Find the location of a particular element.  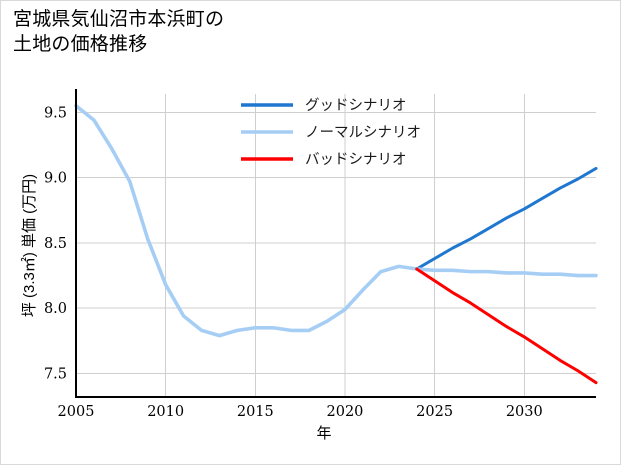

x-tick-label: 2025 is located at coordinates (434, 412).